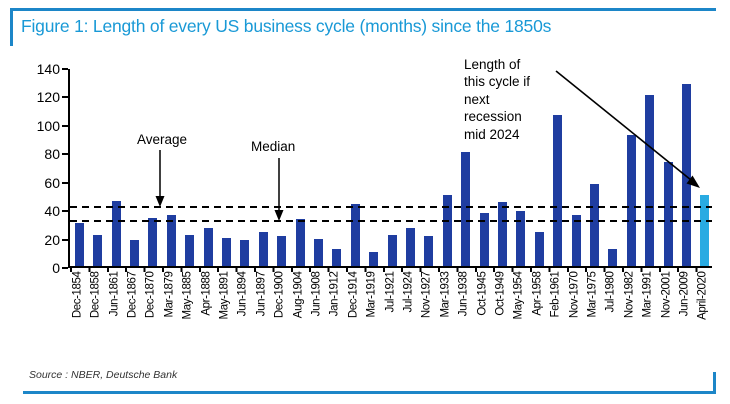  What do you see at coordinates (576, 240) in the screenshot?
I see `bar-Nov-1970` at bounding box center [576, 240].